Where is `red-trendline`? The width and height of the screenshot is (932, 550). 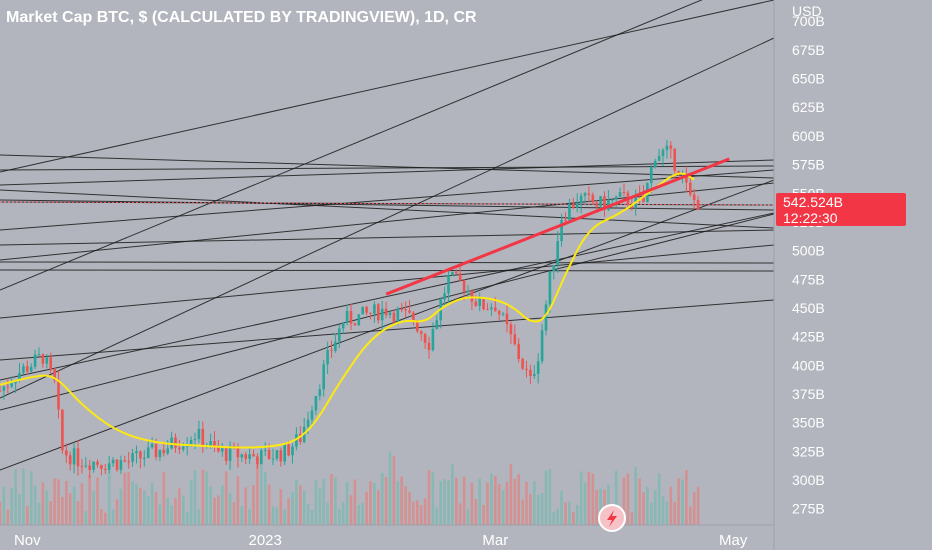 red-trendline is located at coordinates (557, 226).